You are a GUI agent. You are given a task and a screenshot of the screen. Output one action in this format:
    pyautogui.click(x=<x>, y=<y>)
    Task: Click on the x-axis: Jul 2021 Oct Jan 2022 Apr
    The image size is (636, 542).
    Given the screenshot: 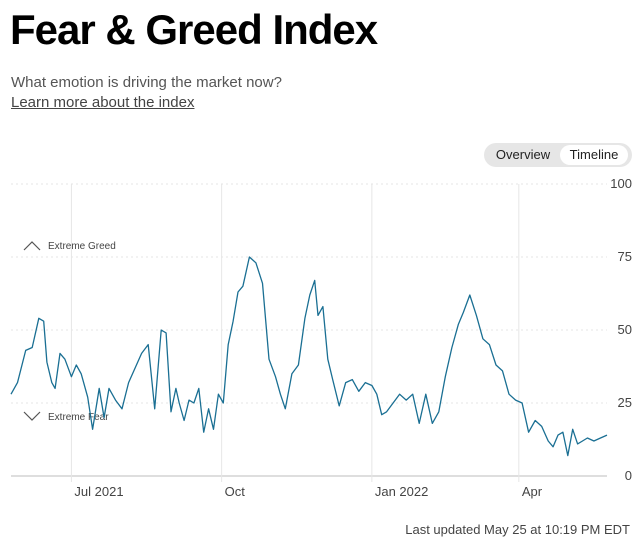 What is the action you would take?
    pyautogui.click(x=308, y=491)
    